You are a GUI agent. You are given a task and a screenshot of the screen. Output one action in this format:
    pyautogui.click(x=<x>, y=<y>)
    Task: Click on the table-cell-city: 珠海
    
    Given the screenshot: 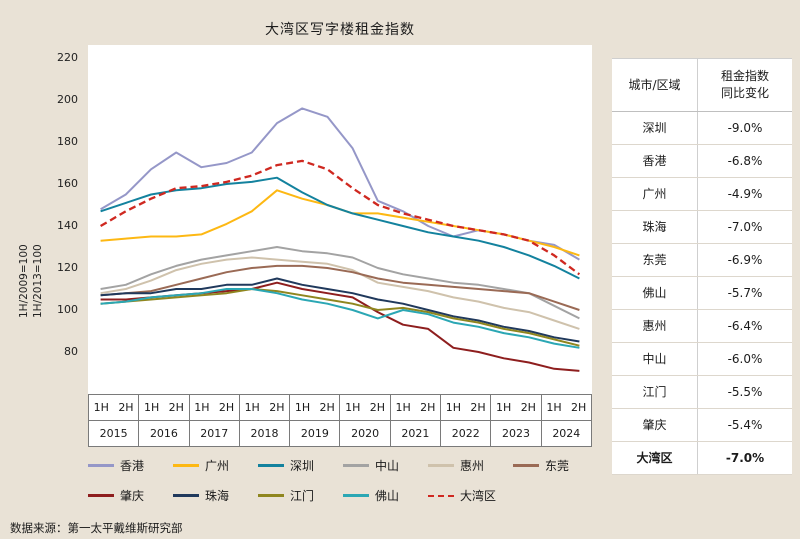 What is the action you would take?
    pyautogui.click(x=655, y=226)
    